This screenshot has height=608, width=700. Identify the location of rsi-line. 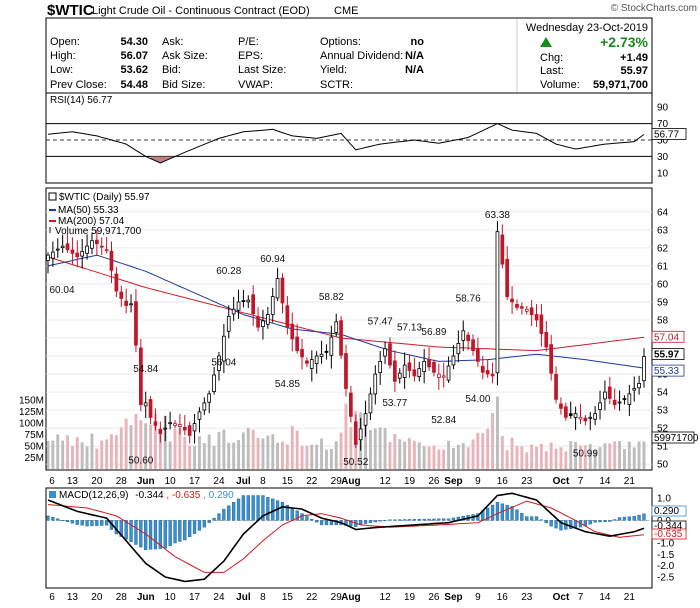
(346, 143).